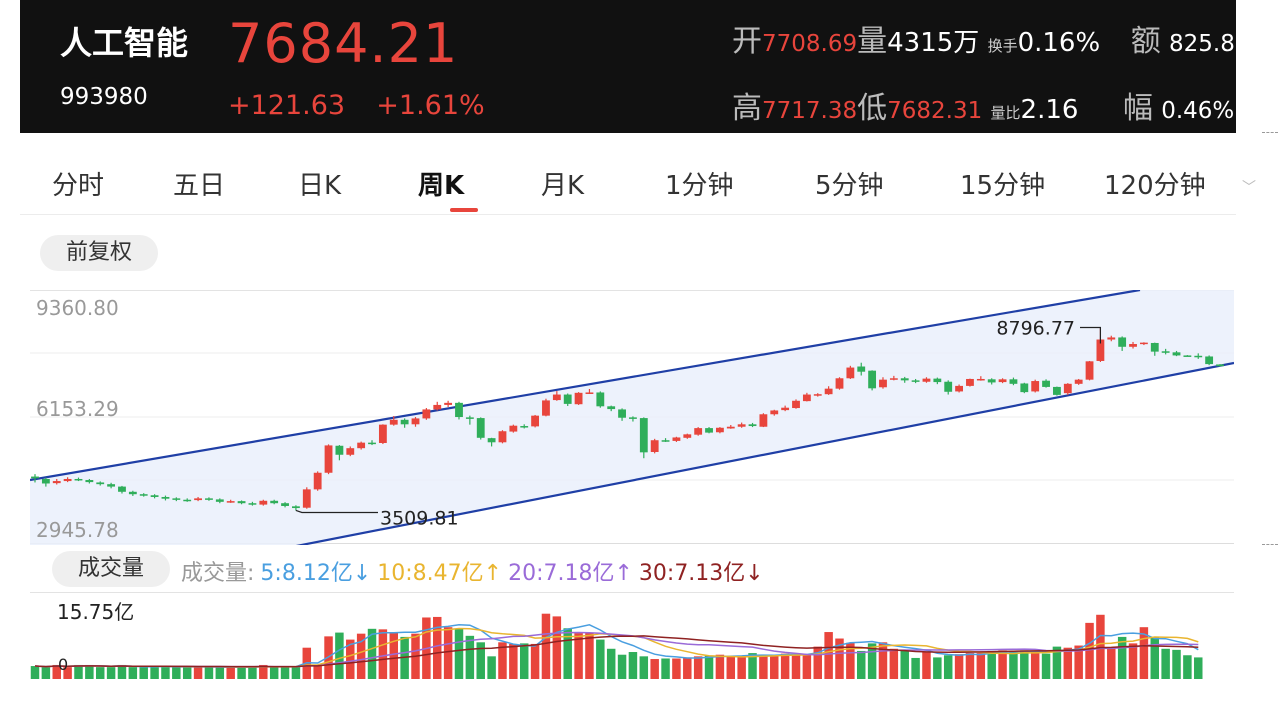 This screenshot has height=711, width=1280. I want to click on ma10-value: 10:8.47亿↑, so click(440, 573).